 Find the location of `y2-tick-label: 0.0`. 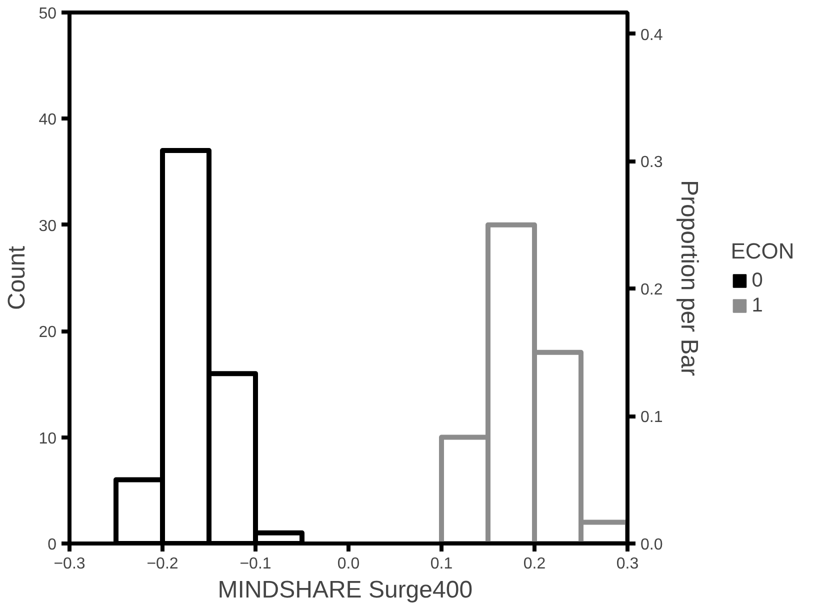

y2-tick-label: 0.0 is located at coordinates (651, 545).